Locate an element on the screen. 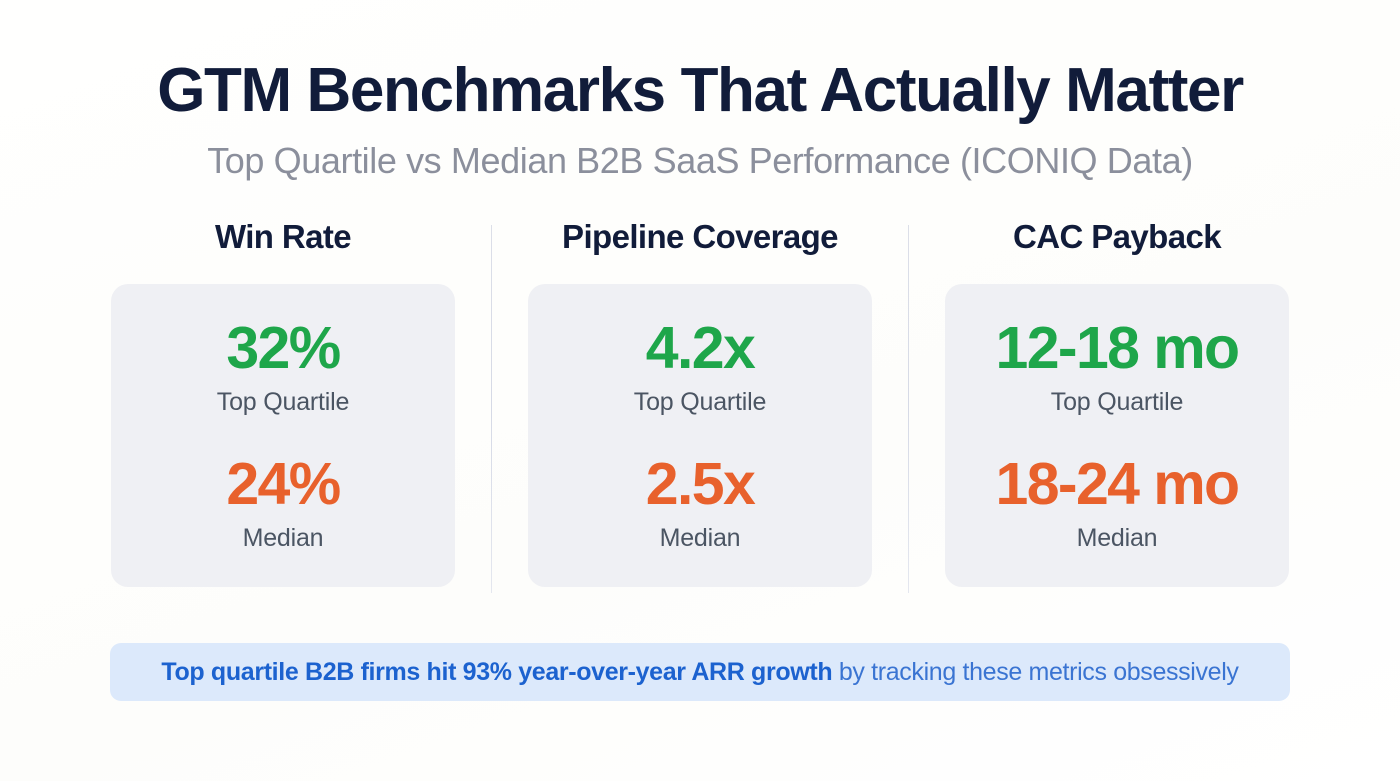  metric-card-win-rate: 32% Top Quartile 24% Median is located at coordinates (283, 436).